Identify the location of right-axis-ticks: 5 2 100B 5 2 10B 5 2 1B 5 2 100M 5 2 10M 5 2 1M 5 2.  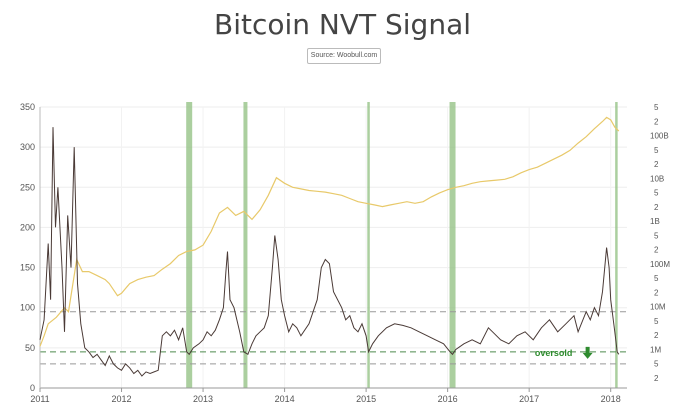
(660, 243).